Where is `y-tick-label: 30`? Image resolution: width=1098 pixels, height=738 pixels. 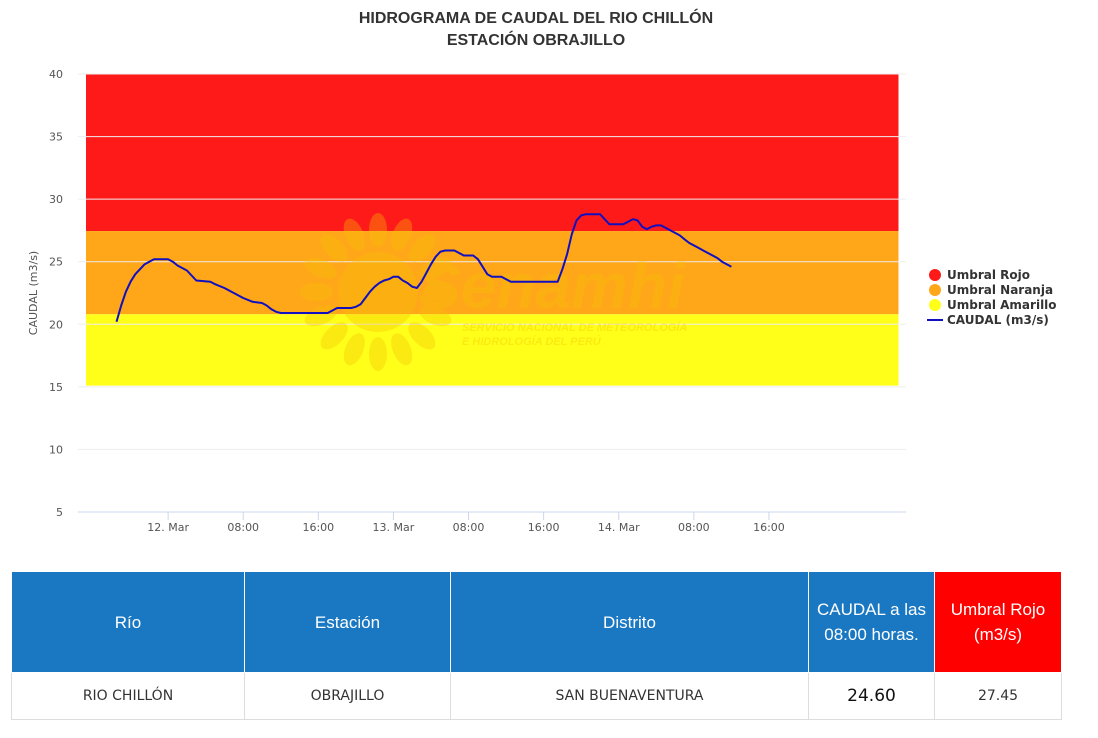 y-tick-label: 30 is located at coordinates (56, 199).